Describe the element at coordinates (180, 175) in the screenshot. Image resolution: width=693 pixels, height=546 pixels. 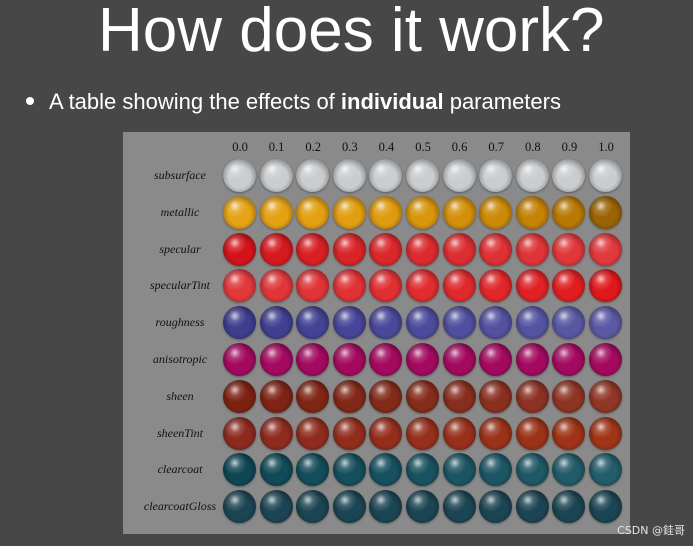
I see `row-label: subsurface` at that location.